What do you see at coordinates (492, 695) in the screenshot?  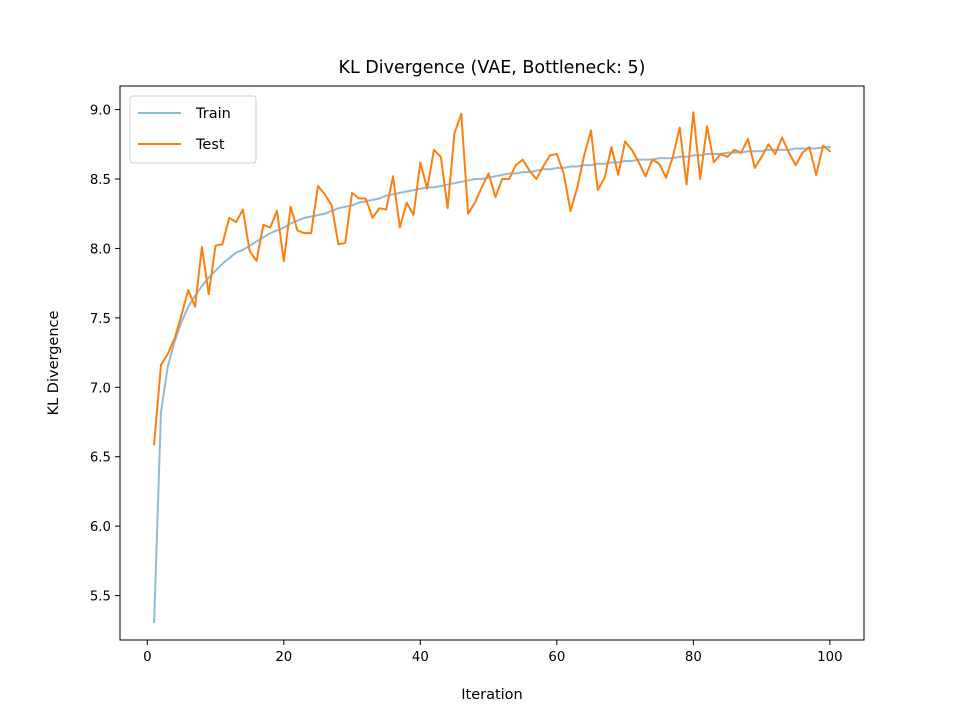 I see `x-axis-label: Iteration` at bounding box center [492, 695].